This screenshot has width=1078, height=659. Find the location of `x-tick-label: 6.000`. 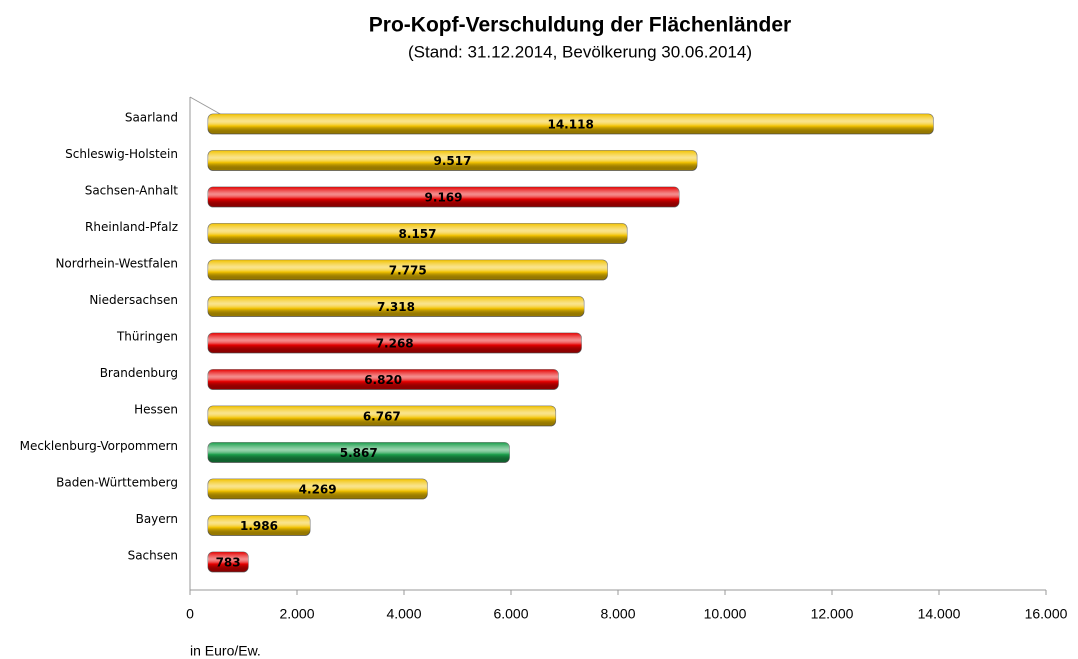

x-tick-label: 6.000 is located at coordinates (510, 614).